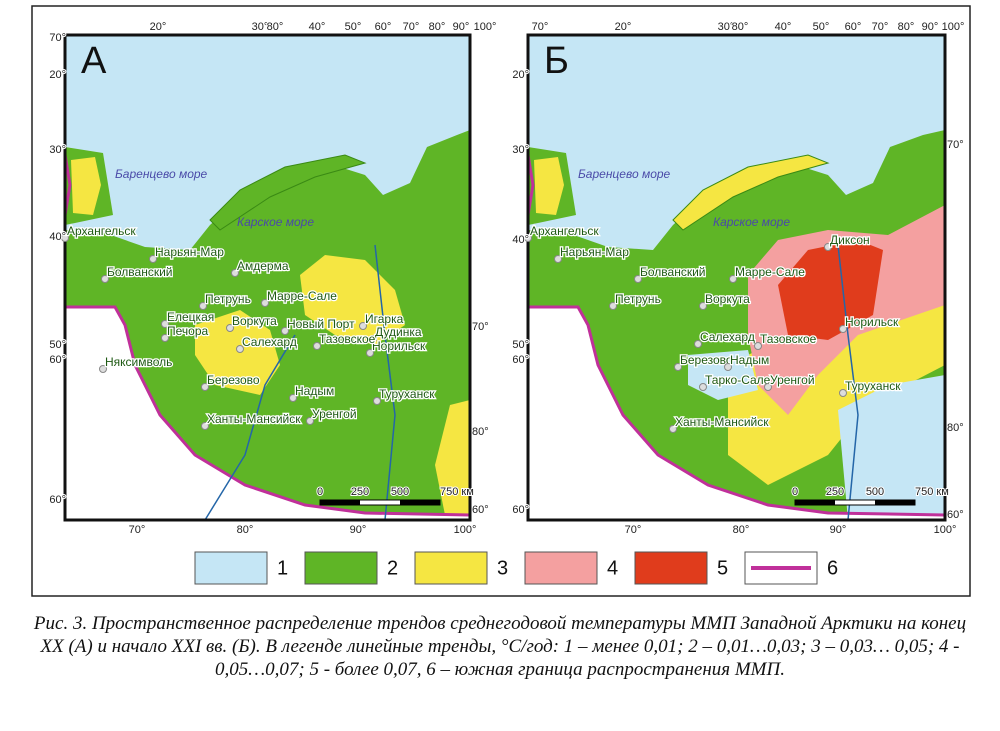  Describe the element at coordinates (407, 394) in the screenshot. I see `city-label: Туруханск` at that location.